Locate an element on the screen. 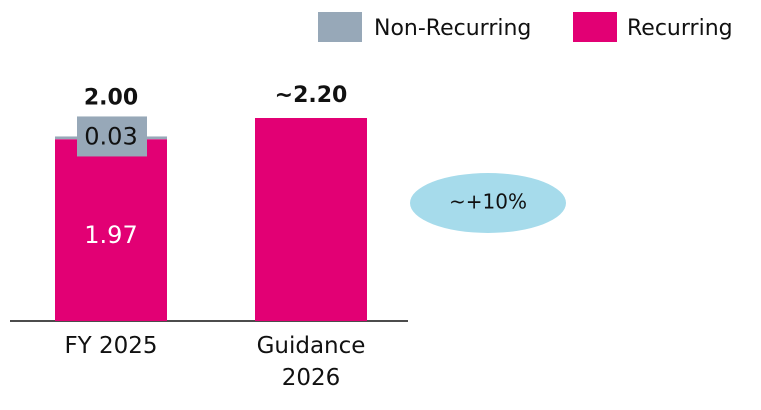 The image size is (761, 410). annotation-bubble is located at coordinates (488, 203).